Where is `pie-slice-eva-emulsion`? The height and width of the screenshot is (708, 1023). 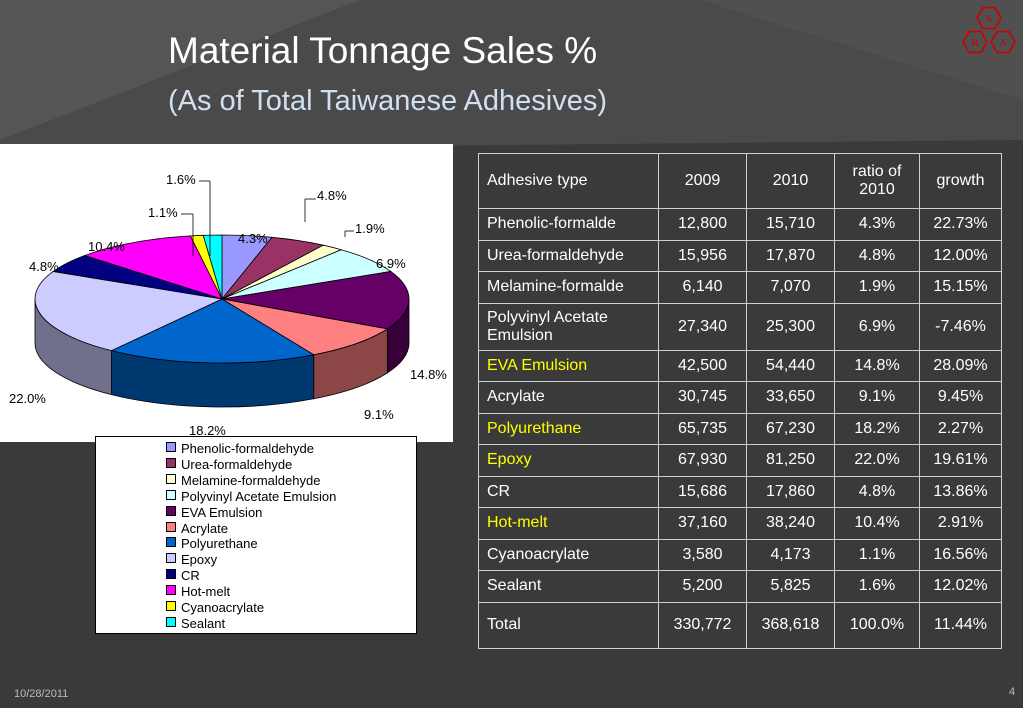
pie-slice-eva-emulsion is located at coordinates (315, 300).